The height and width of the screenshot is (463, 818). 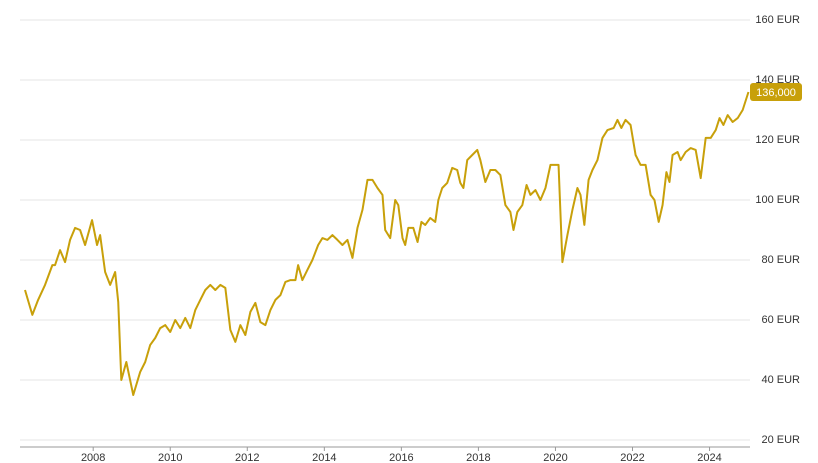 I want to click on x-tick-label: 2018, so click(x=478, y=457).